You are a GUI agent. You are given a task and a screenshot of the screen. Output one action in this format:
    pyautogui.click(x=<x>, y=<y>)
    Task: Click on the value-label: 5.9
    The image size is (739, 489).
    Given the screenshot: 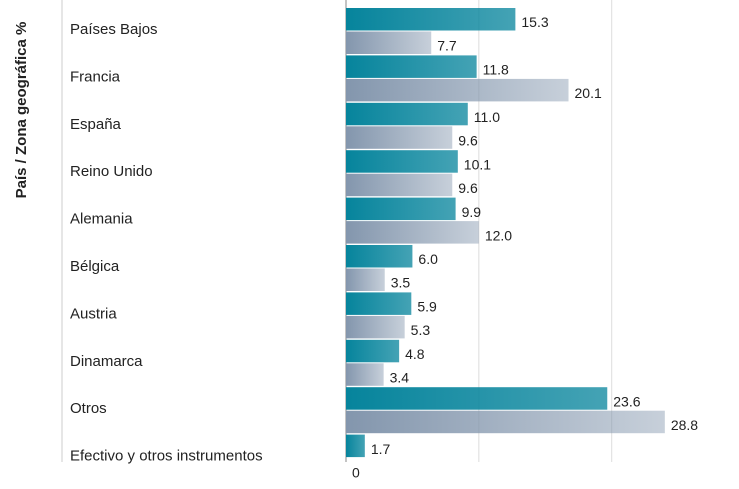 What is the action you would take?
    pyautogui.click(x=427, y=307)
    